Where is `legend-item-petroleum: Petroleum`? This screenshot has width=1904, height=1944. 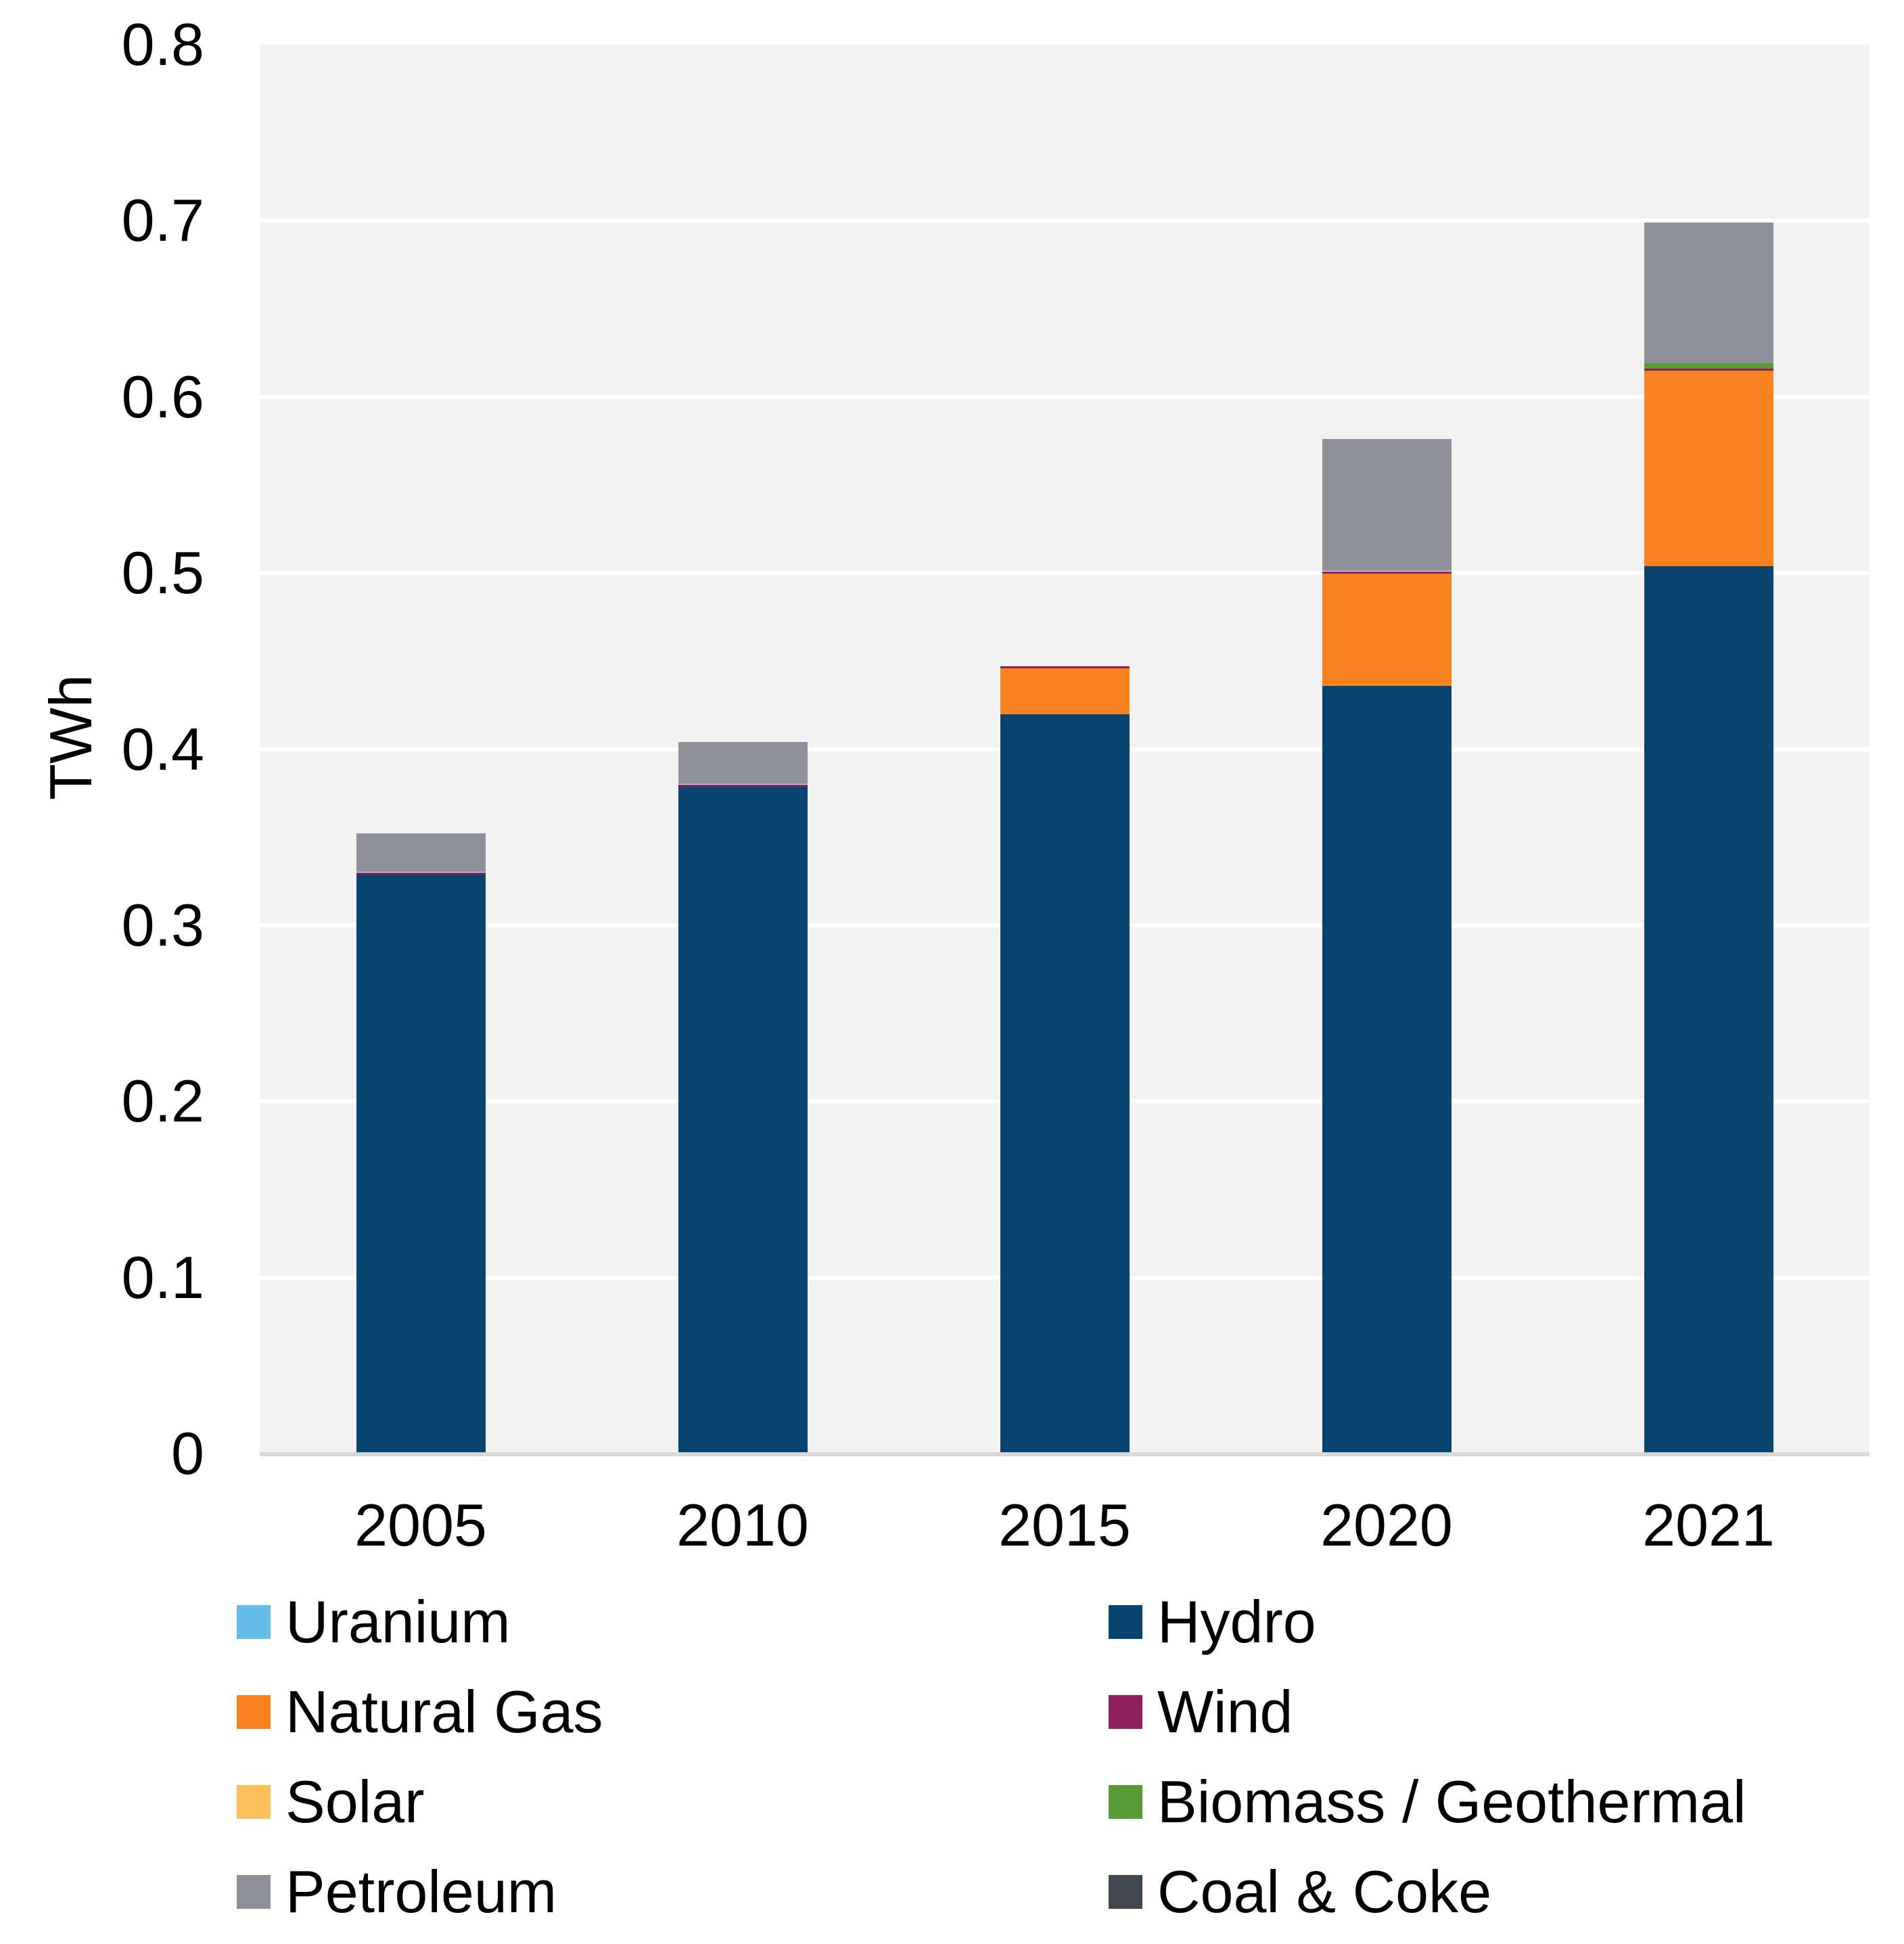 legend-item-petroleum: Petroleum is located at coordinates (642, 1892).